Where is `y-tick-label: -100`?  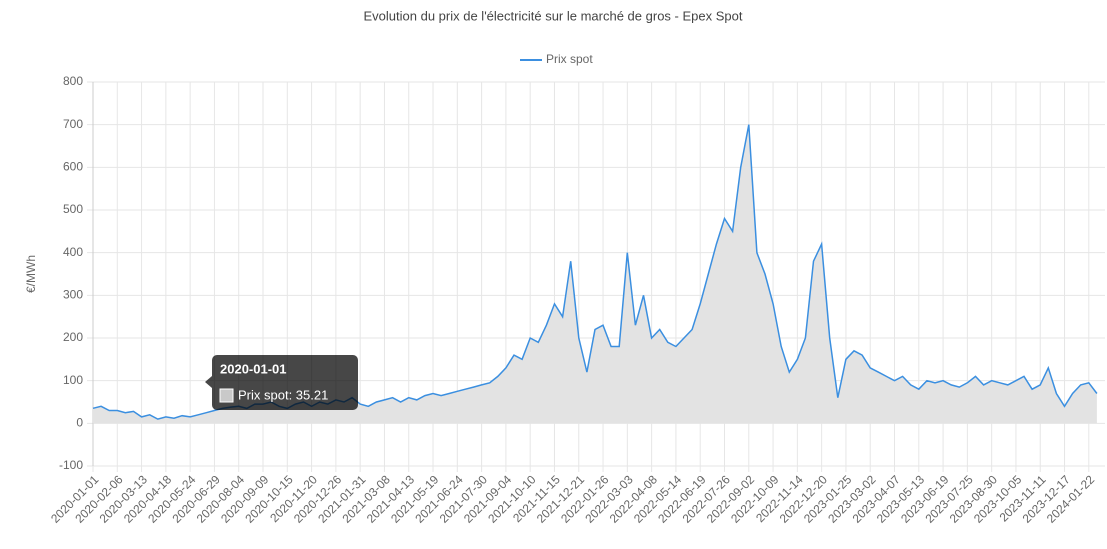
y-tick-label: -100 is located at coordinates (71, 465).